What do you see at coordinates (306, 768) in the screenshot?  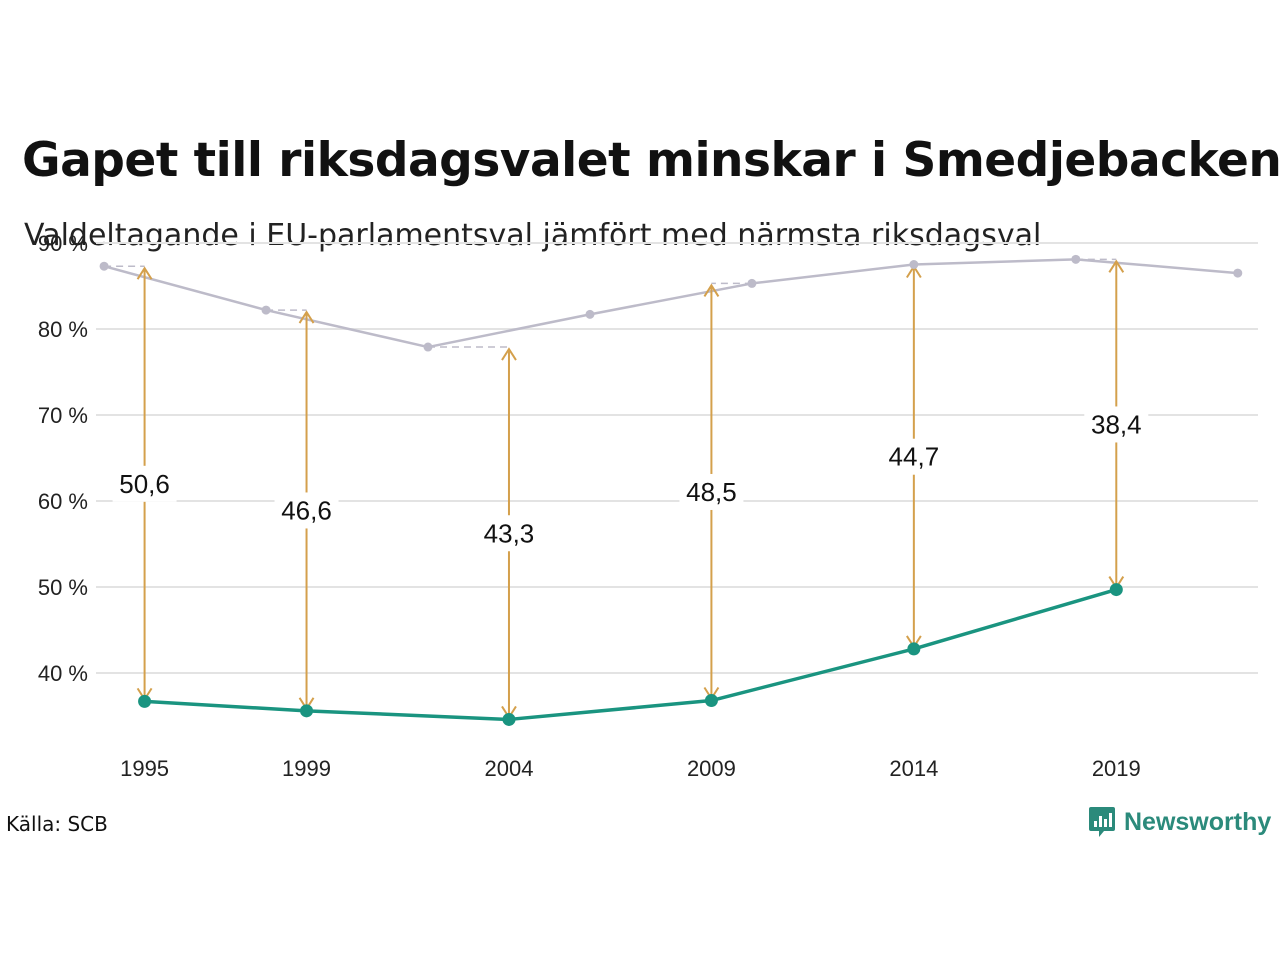 I see `x-tick-label: 1999` at bounding box center [306, 768].